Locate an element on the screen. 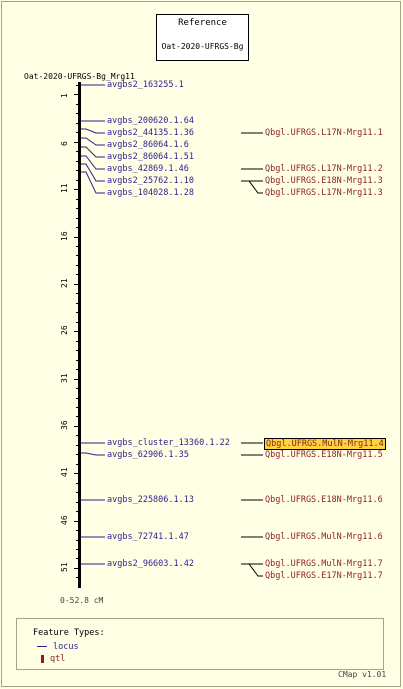  qtl-label: Qbgl.UFRGS.E17N-Mrg11.7 is located at coordinates (324, 576).